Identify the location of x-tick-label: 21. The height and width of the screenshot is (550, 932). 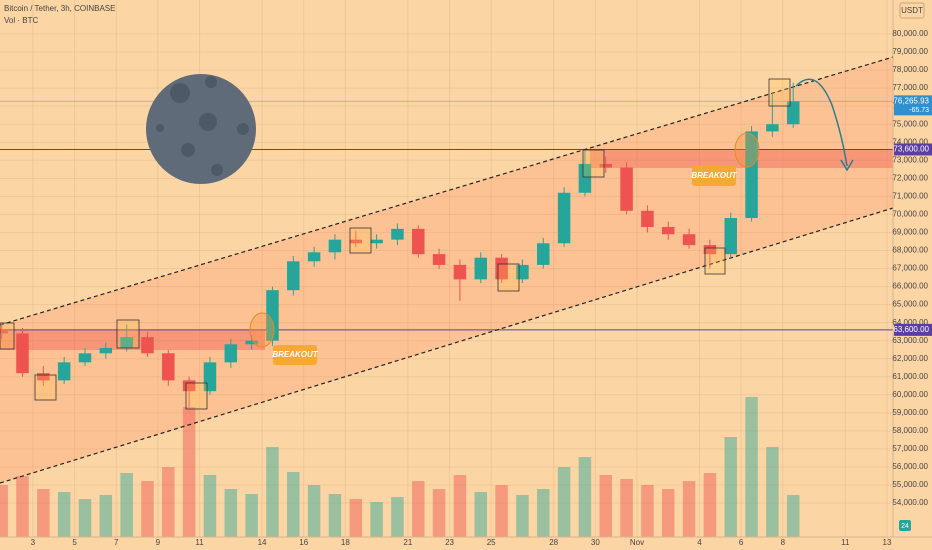
(407, 542).